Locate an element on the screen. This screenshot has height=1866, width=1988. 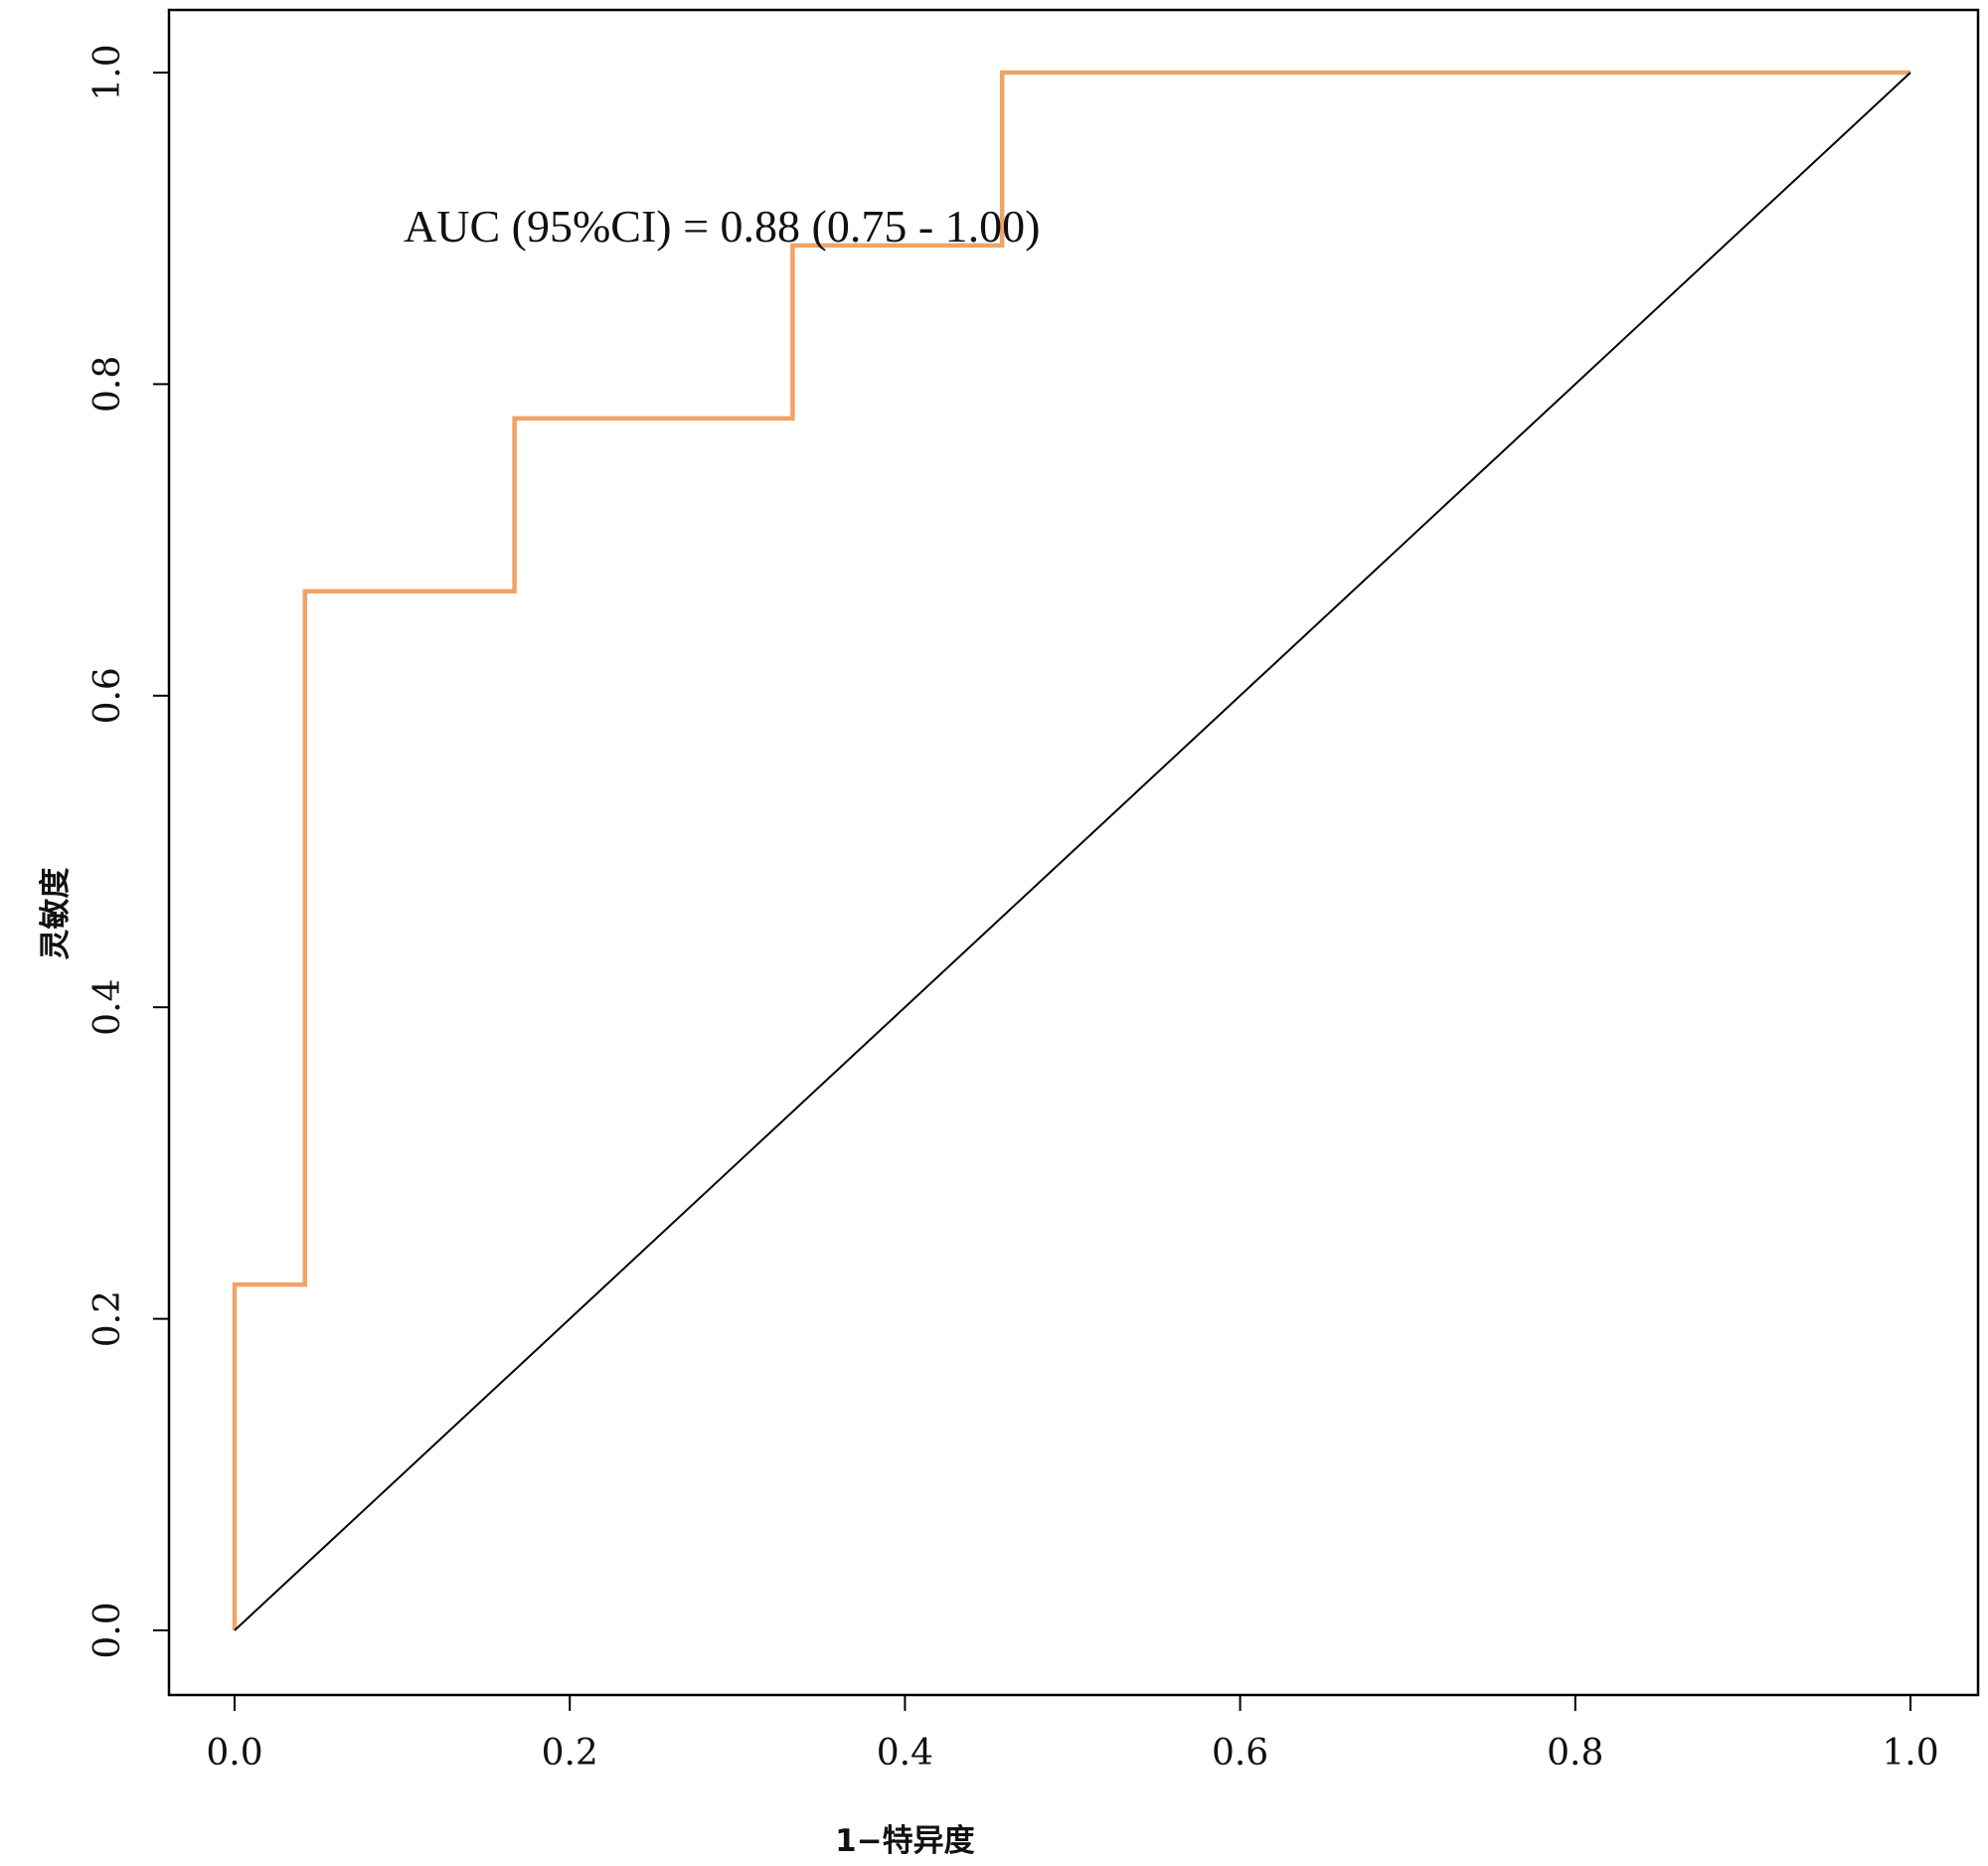
y-tick-label: 0.8 is located at coordinates (107, 384).